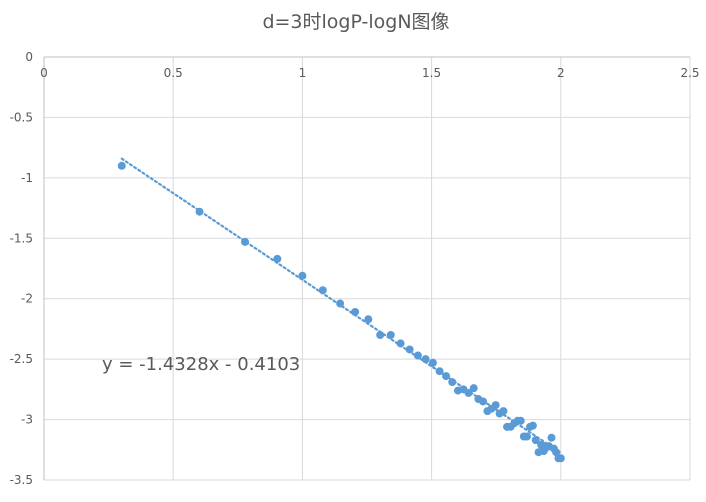 The image size is (706, 502). What do you see at coordinates (21, 480) in the screenshot?
I see `y-tick-label: -3.5` at bounding box center [21, 480].